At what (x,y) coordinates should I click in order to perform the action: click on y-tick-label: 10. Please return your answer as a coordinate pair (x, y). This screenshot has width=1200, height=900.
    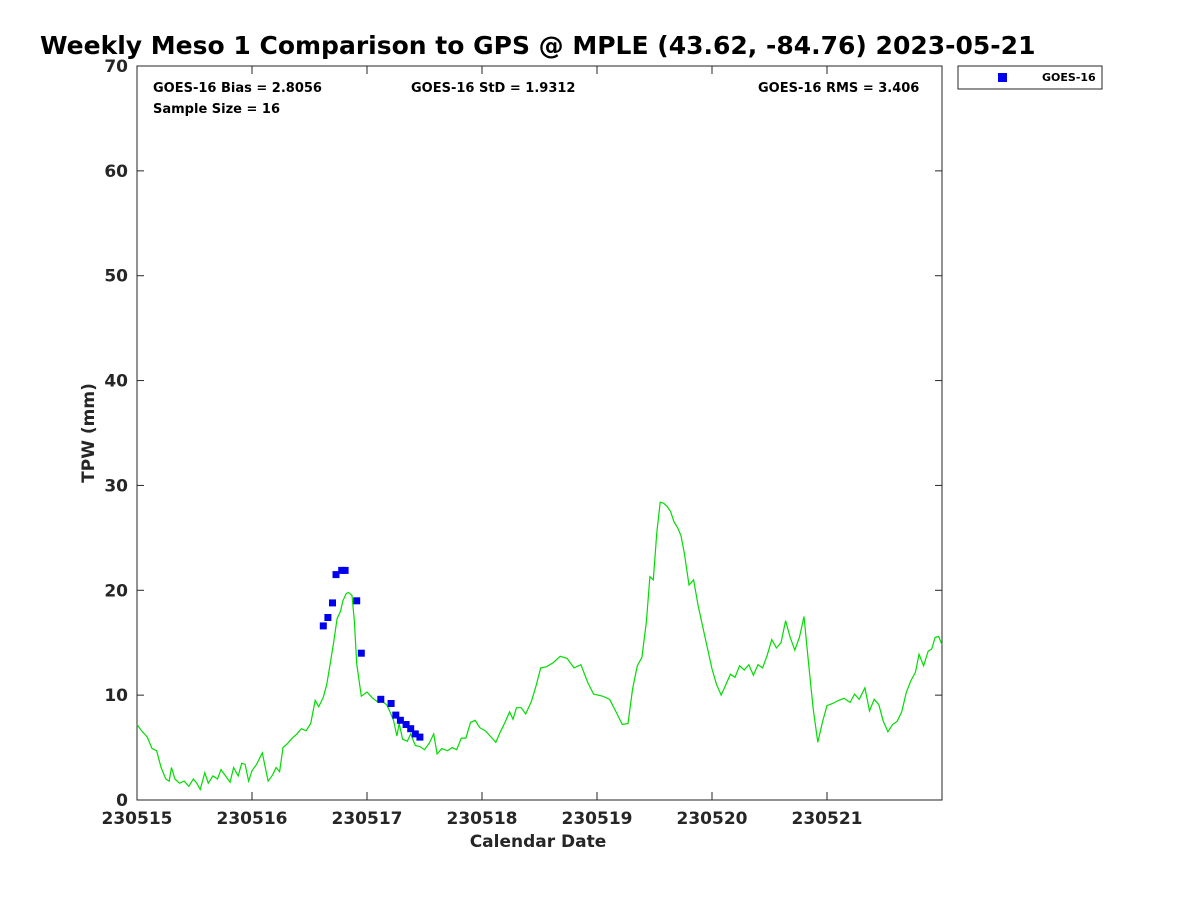
    Looking at the image, I should click on (116, 696).